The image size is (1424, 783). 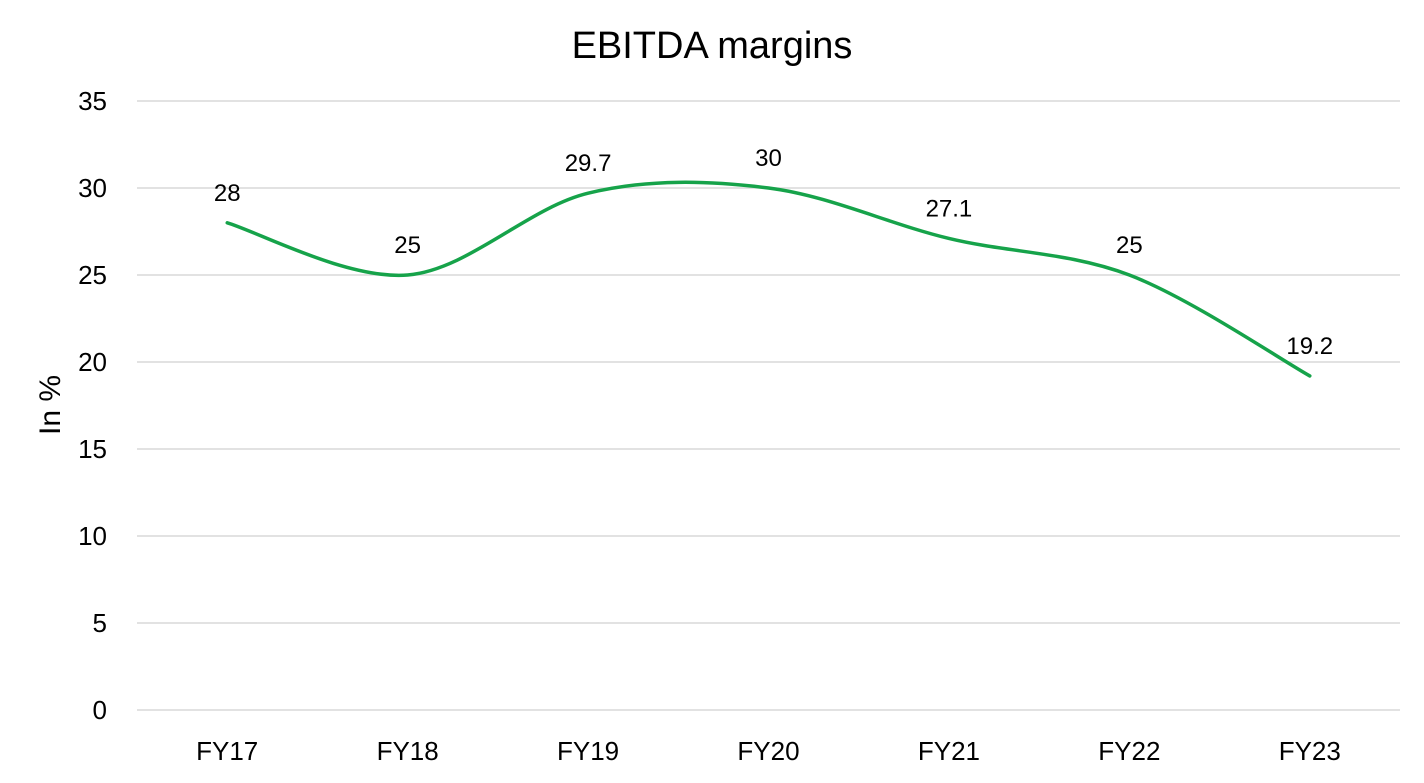 I want to click on y-tick-label: 35, so click(x=92, y=101).